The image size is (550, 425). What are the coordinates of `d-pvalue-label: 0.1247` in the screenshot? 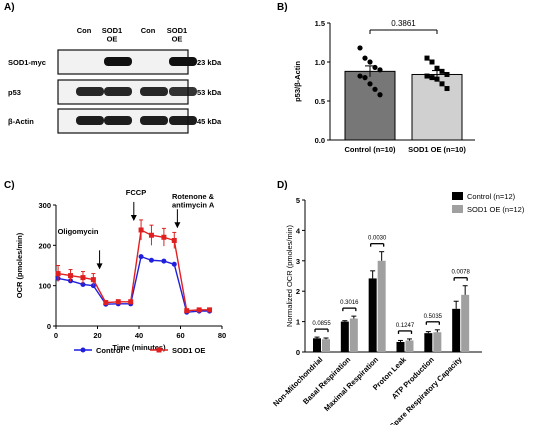 It's located at (405, 326).